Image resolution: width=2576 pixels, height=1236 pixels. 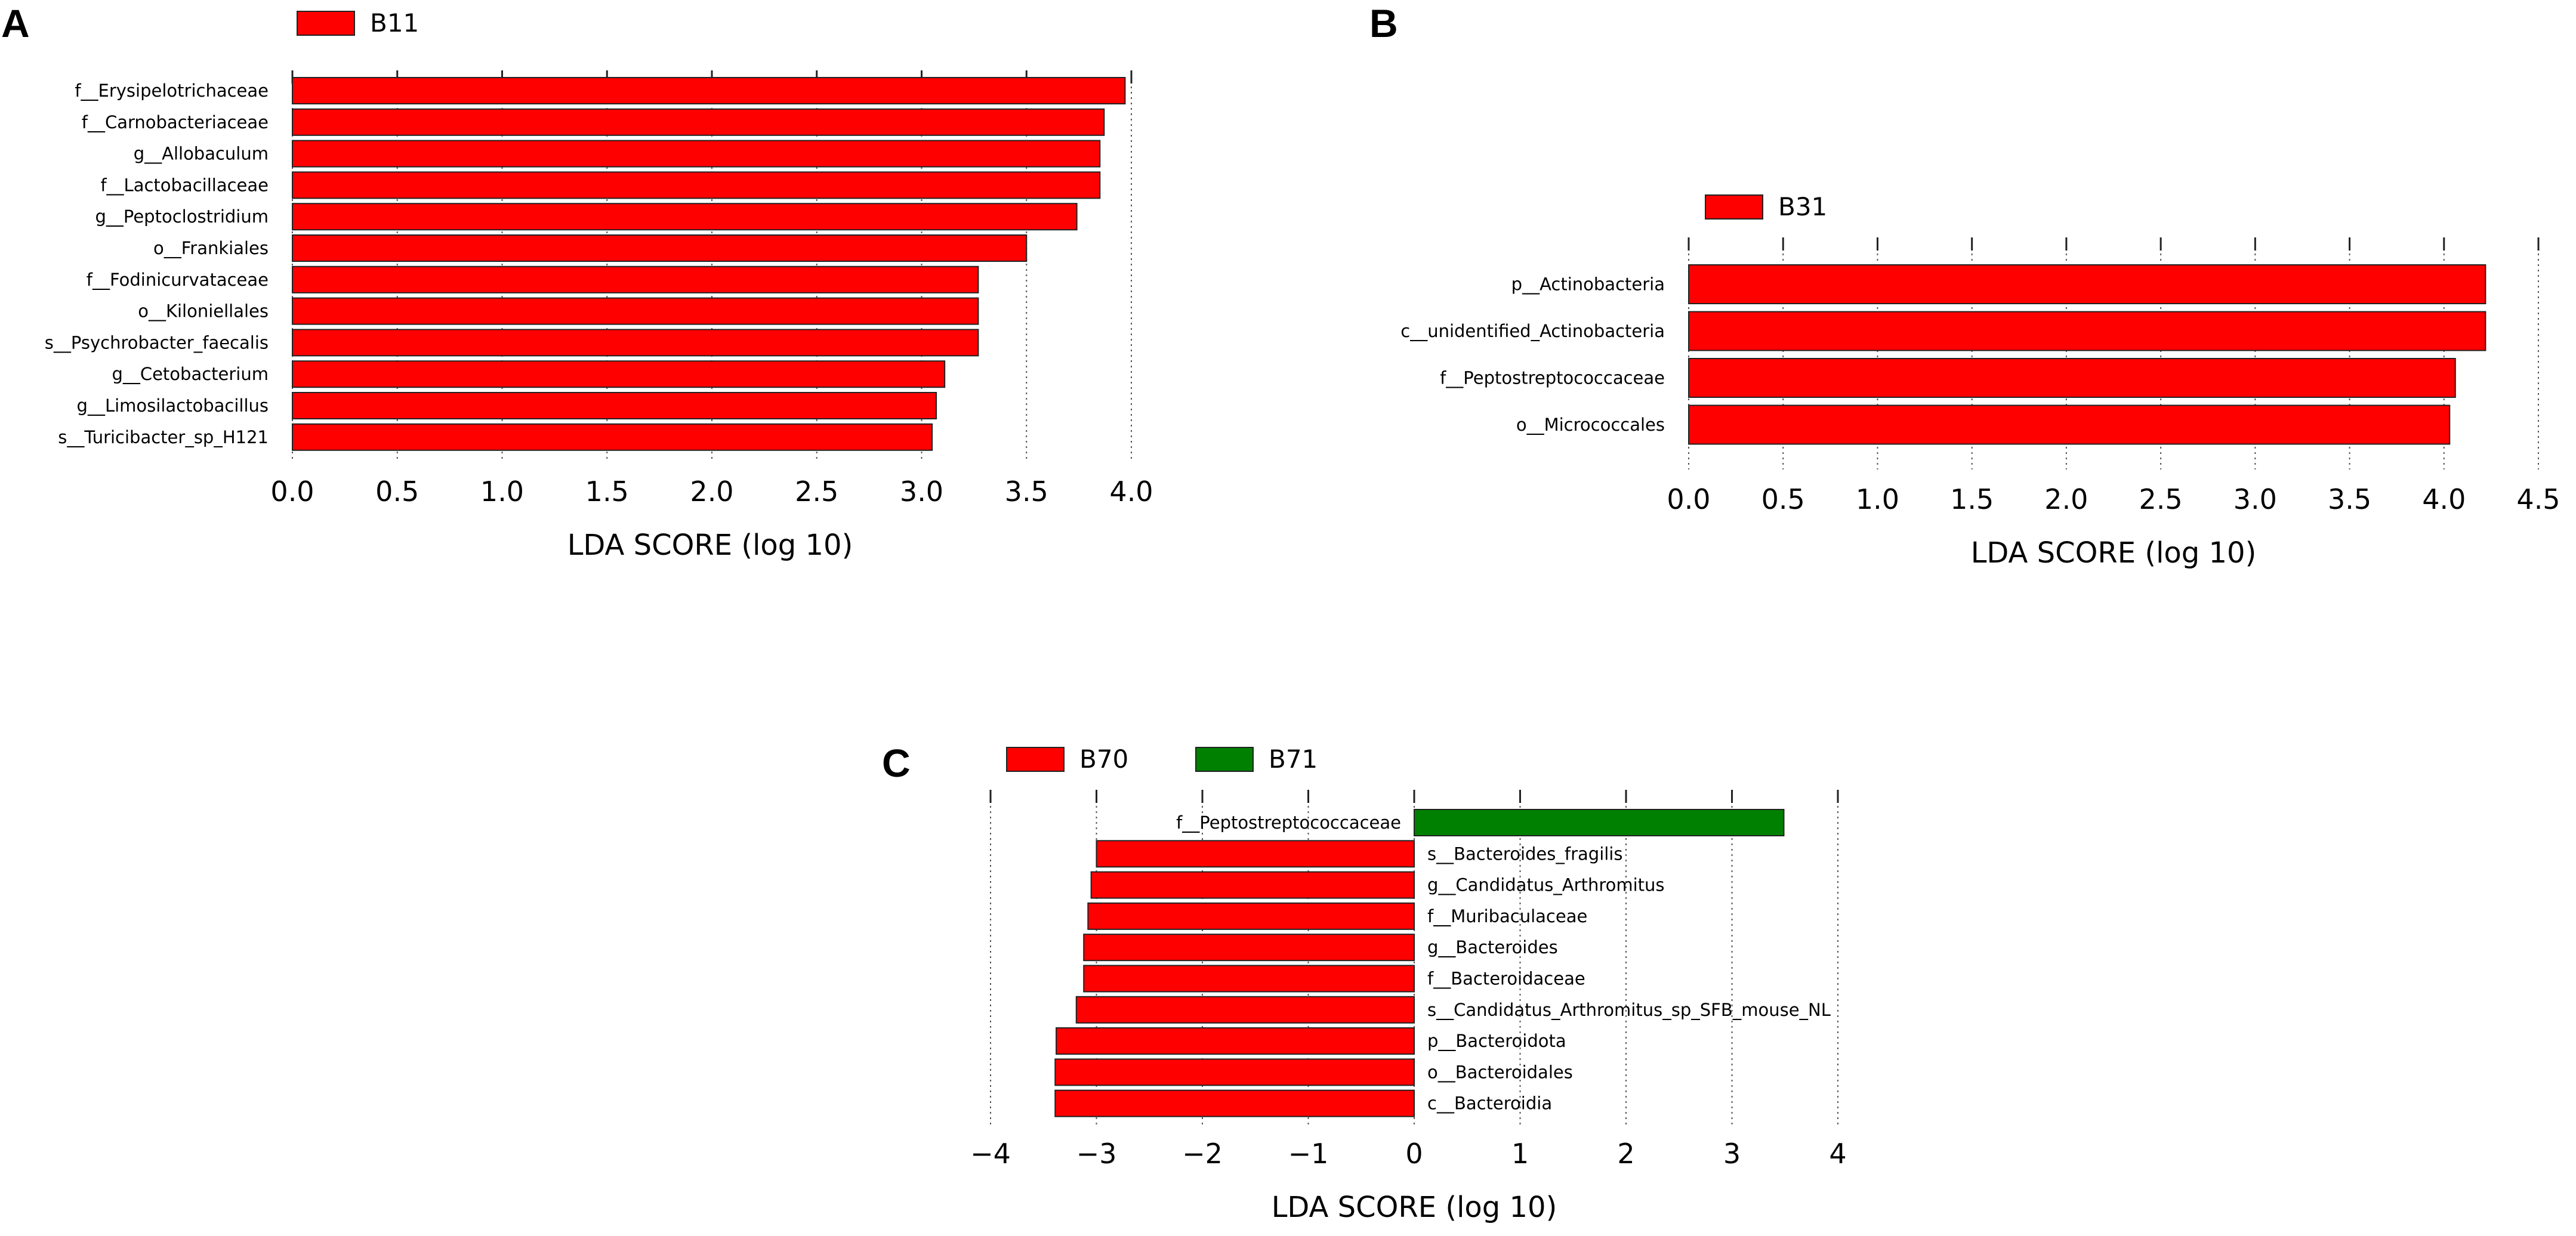 What do you see at coordinates (1496, 1041) in the screenshot?
I see `bar-category-label: p__Bacteroidota` at bounding box center [1496, 1041].